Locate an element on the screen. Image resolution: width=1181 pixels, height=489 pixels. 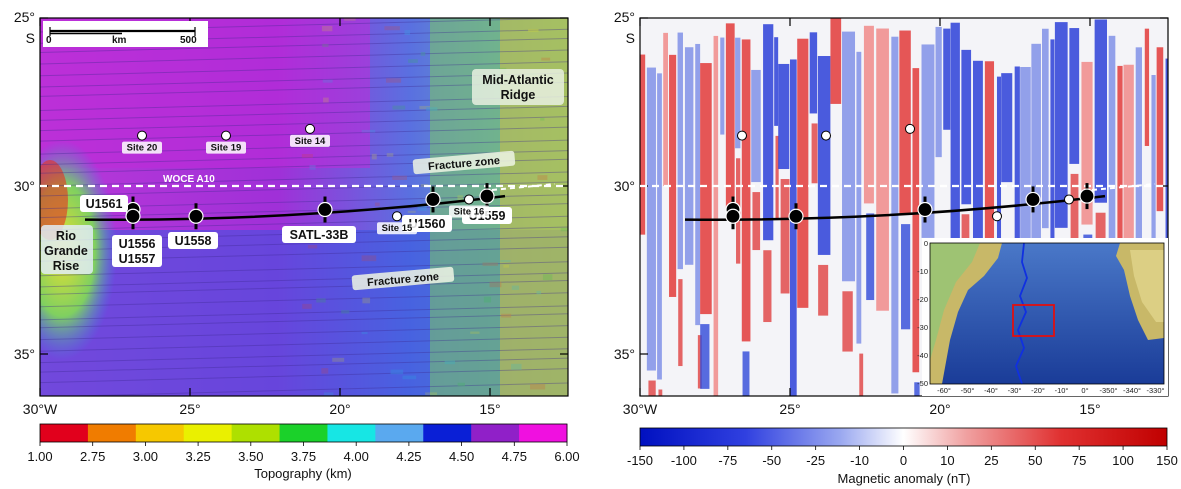
inset-x-label: -340° is located at coordinates (1132, 390).